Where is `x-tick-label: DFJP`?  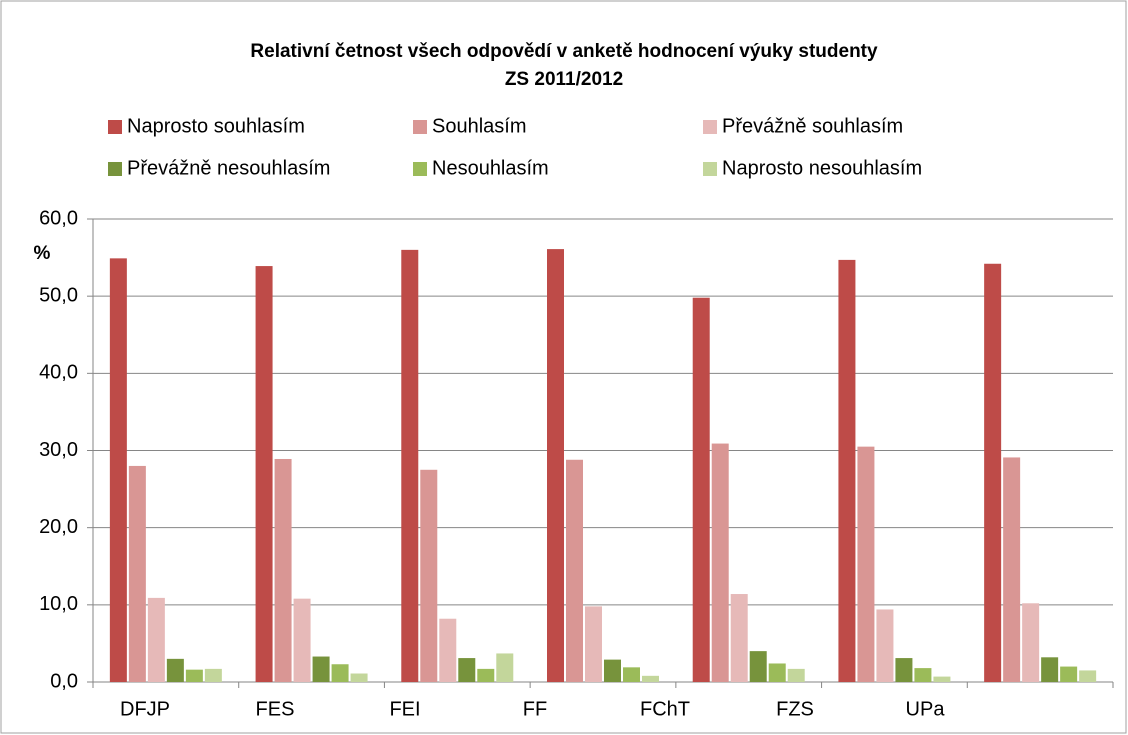 x-tick-label: DFJP is located at coordinates (145, 709).